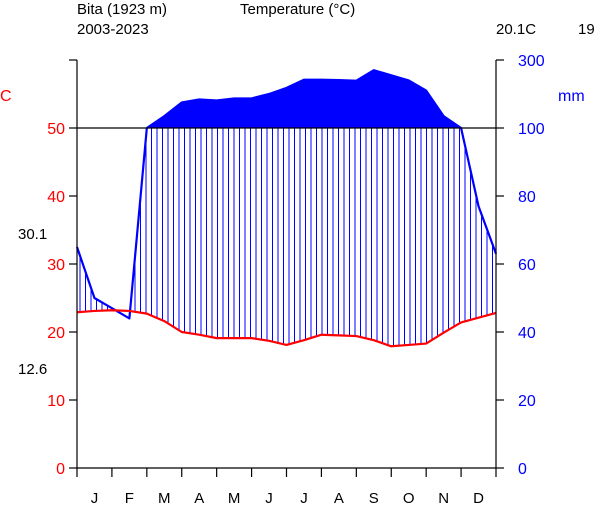 The image size is (598, 508). Describe the element at coordinates (478, 498) in the screenshot. I see `month-label: D` at that location.